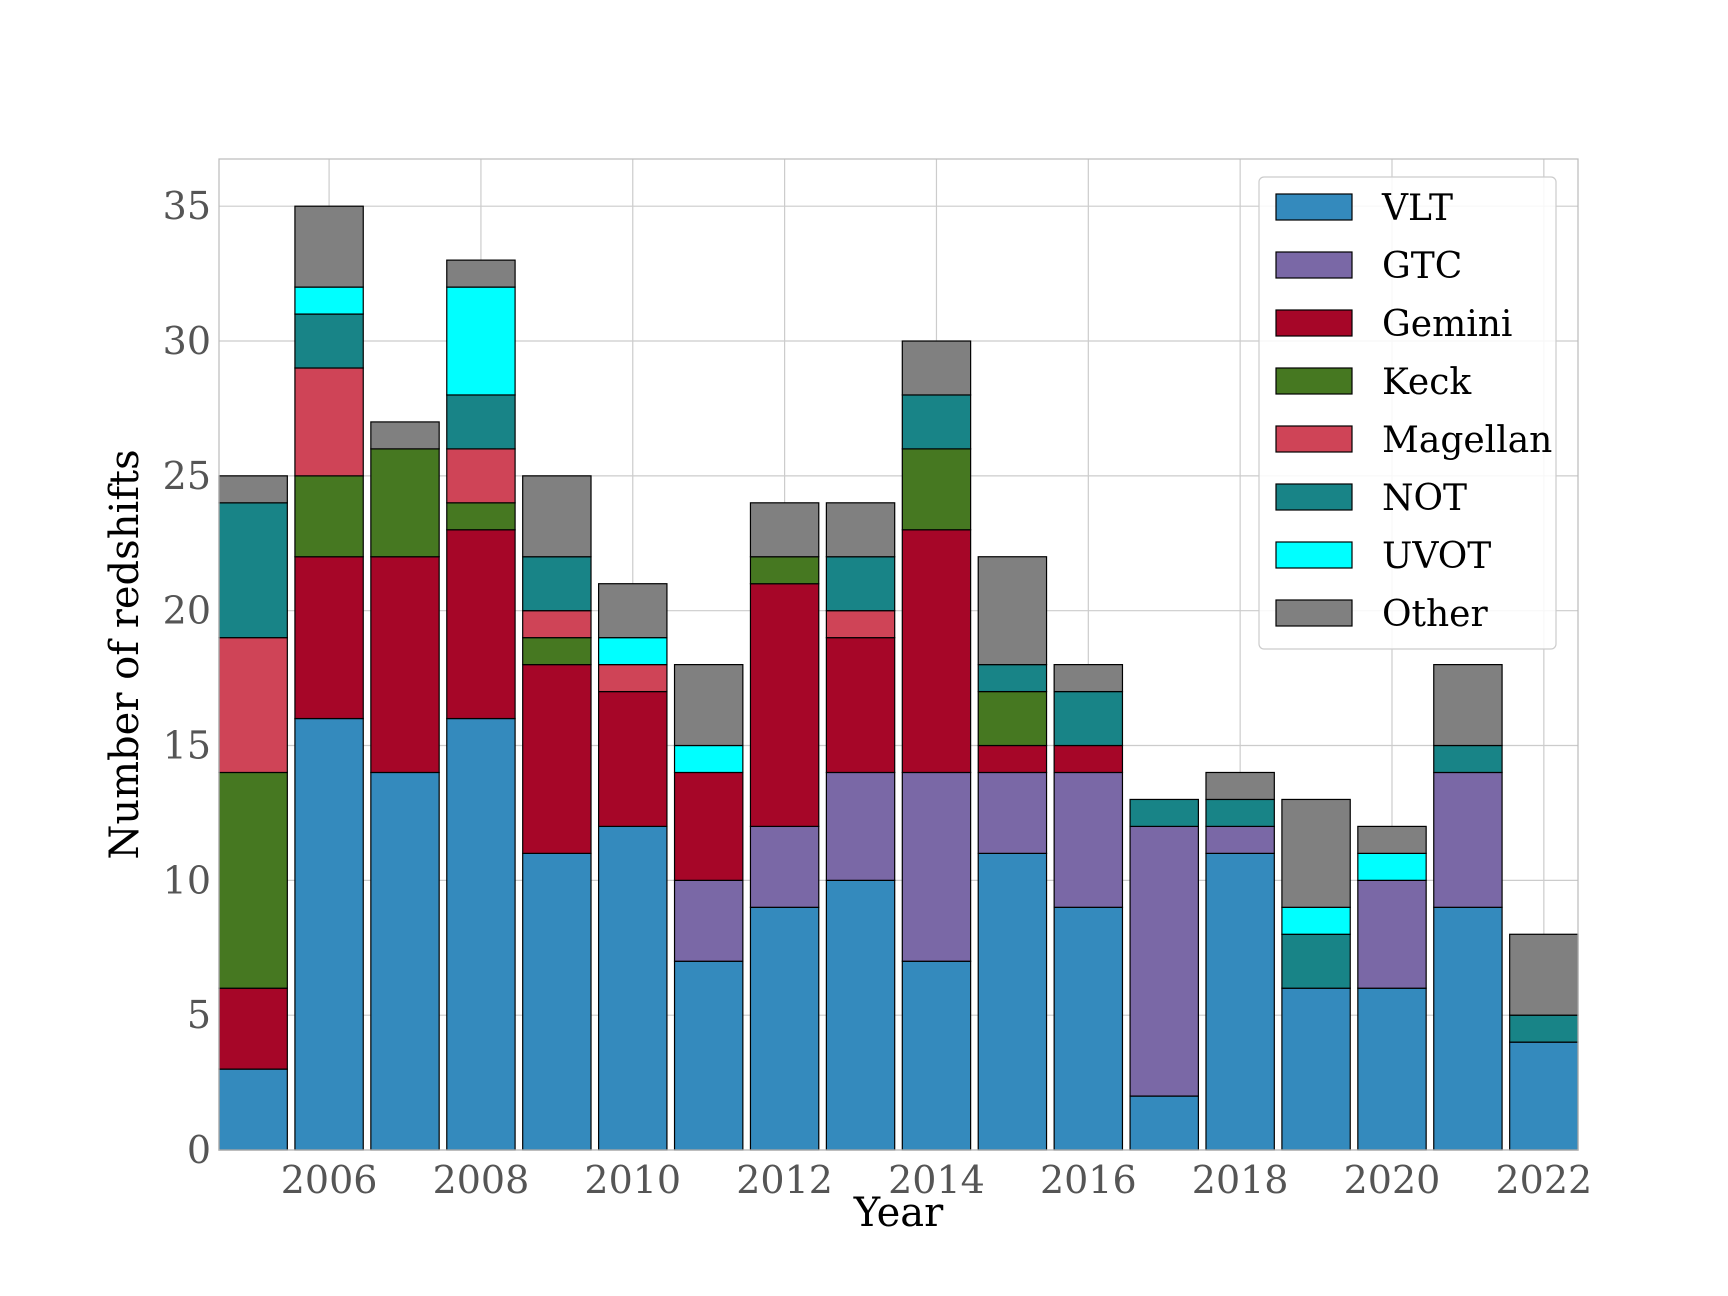 The image size is (1728, 1296). Describe the element at coordinates (708, 759) in the screenshot. I see `bar-2011-uvot` at that location.